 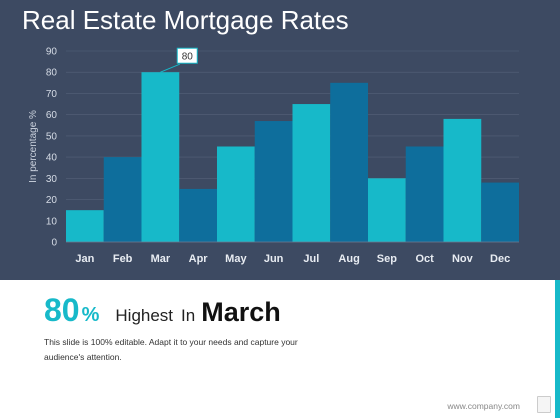 What do you see at coordinates (349, 162) in the screenshot?
I see `bar-aug` at bounding box center [349, 162].